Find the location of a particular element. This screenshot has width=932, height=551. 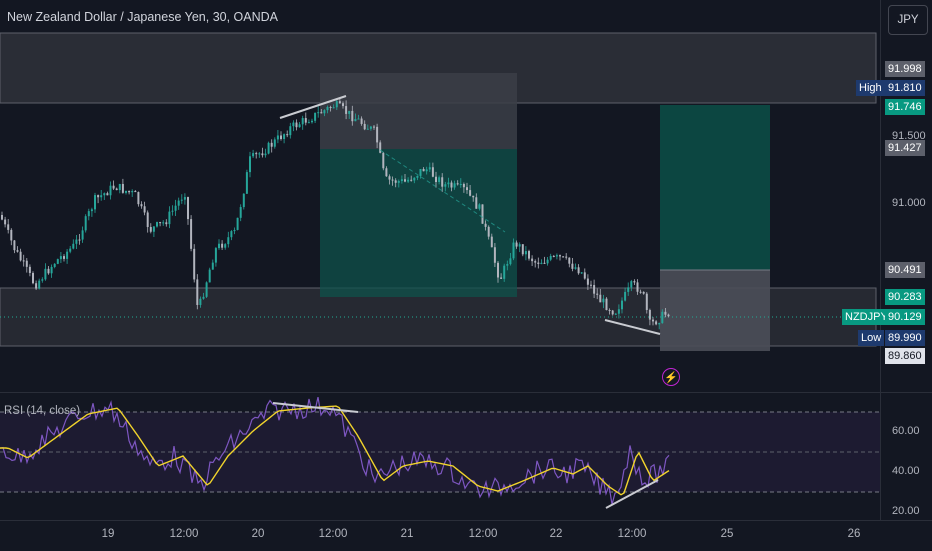

last-price-label: 90.129 is located at coordinates (905, 317).